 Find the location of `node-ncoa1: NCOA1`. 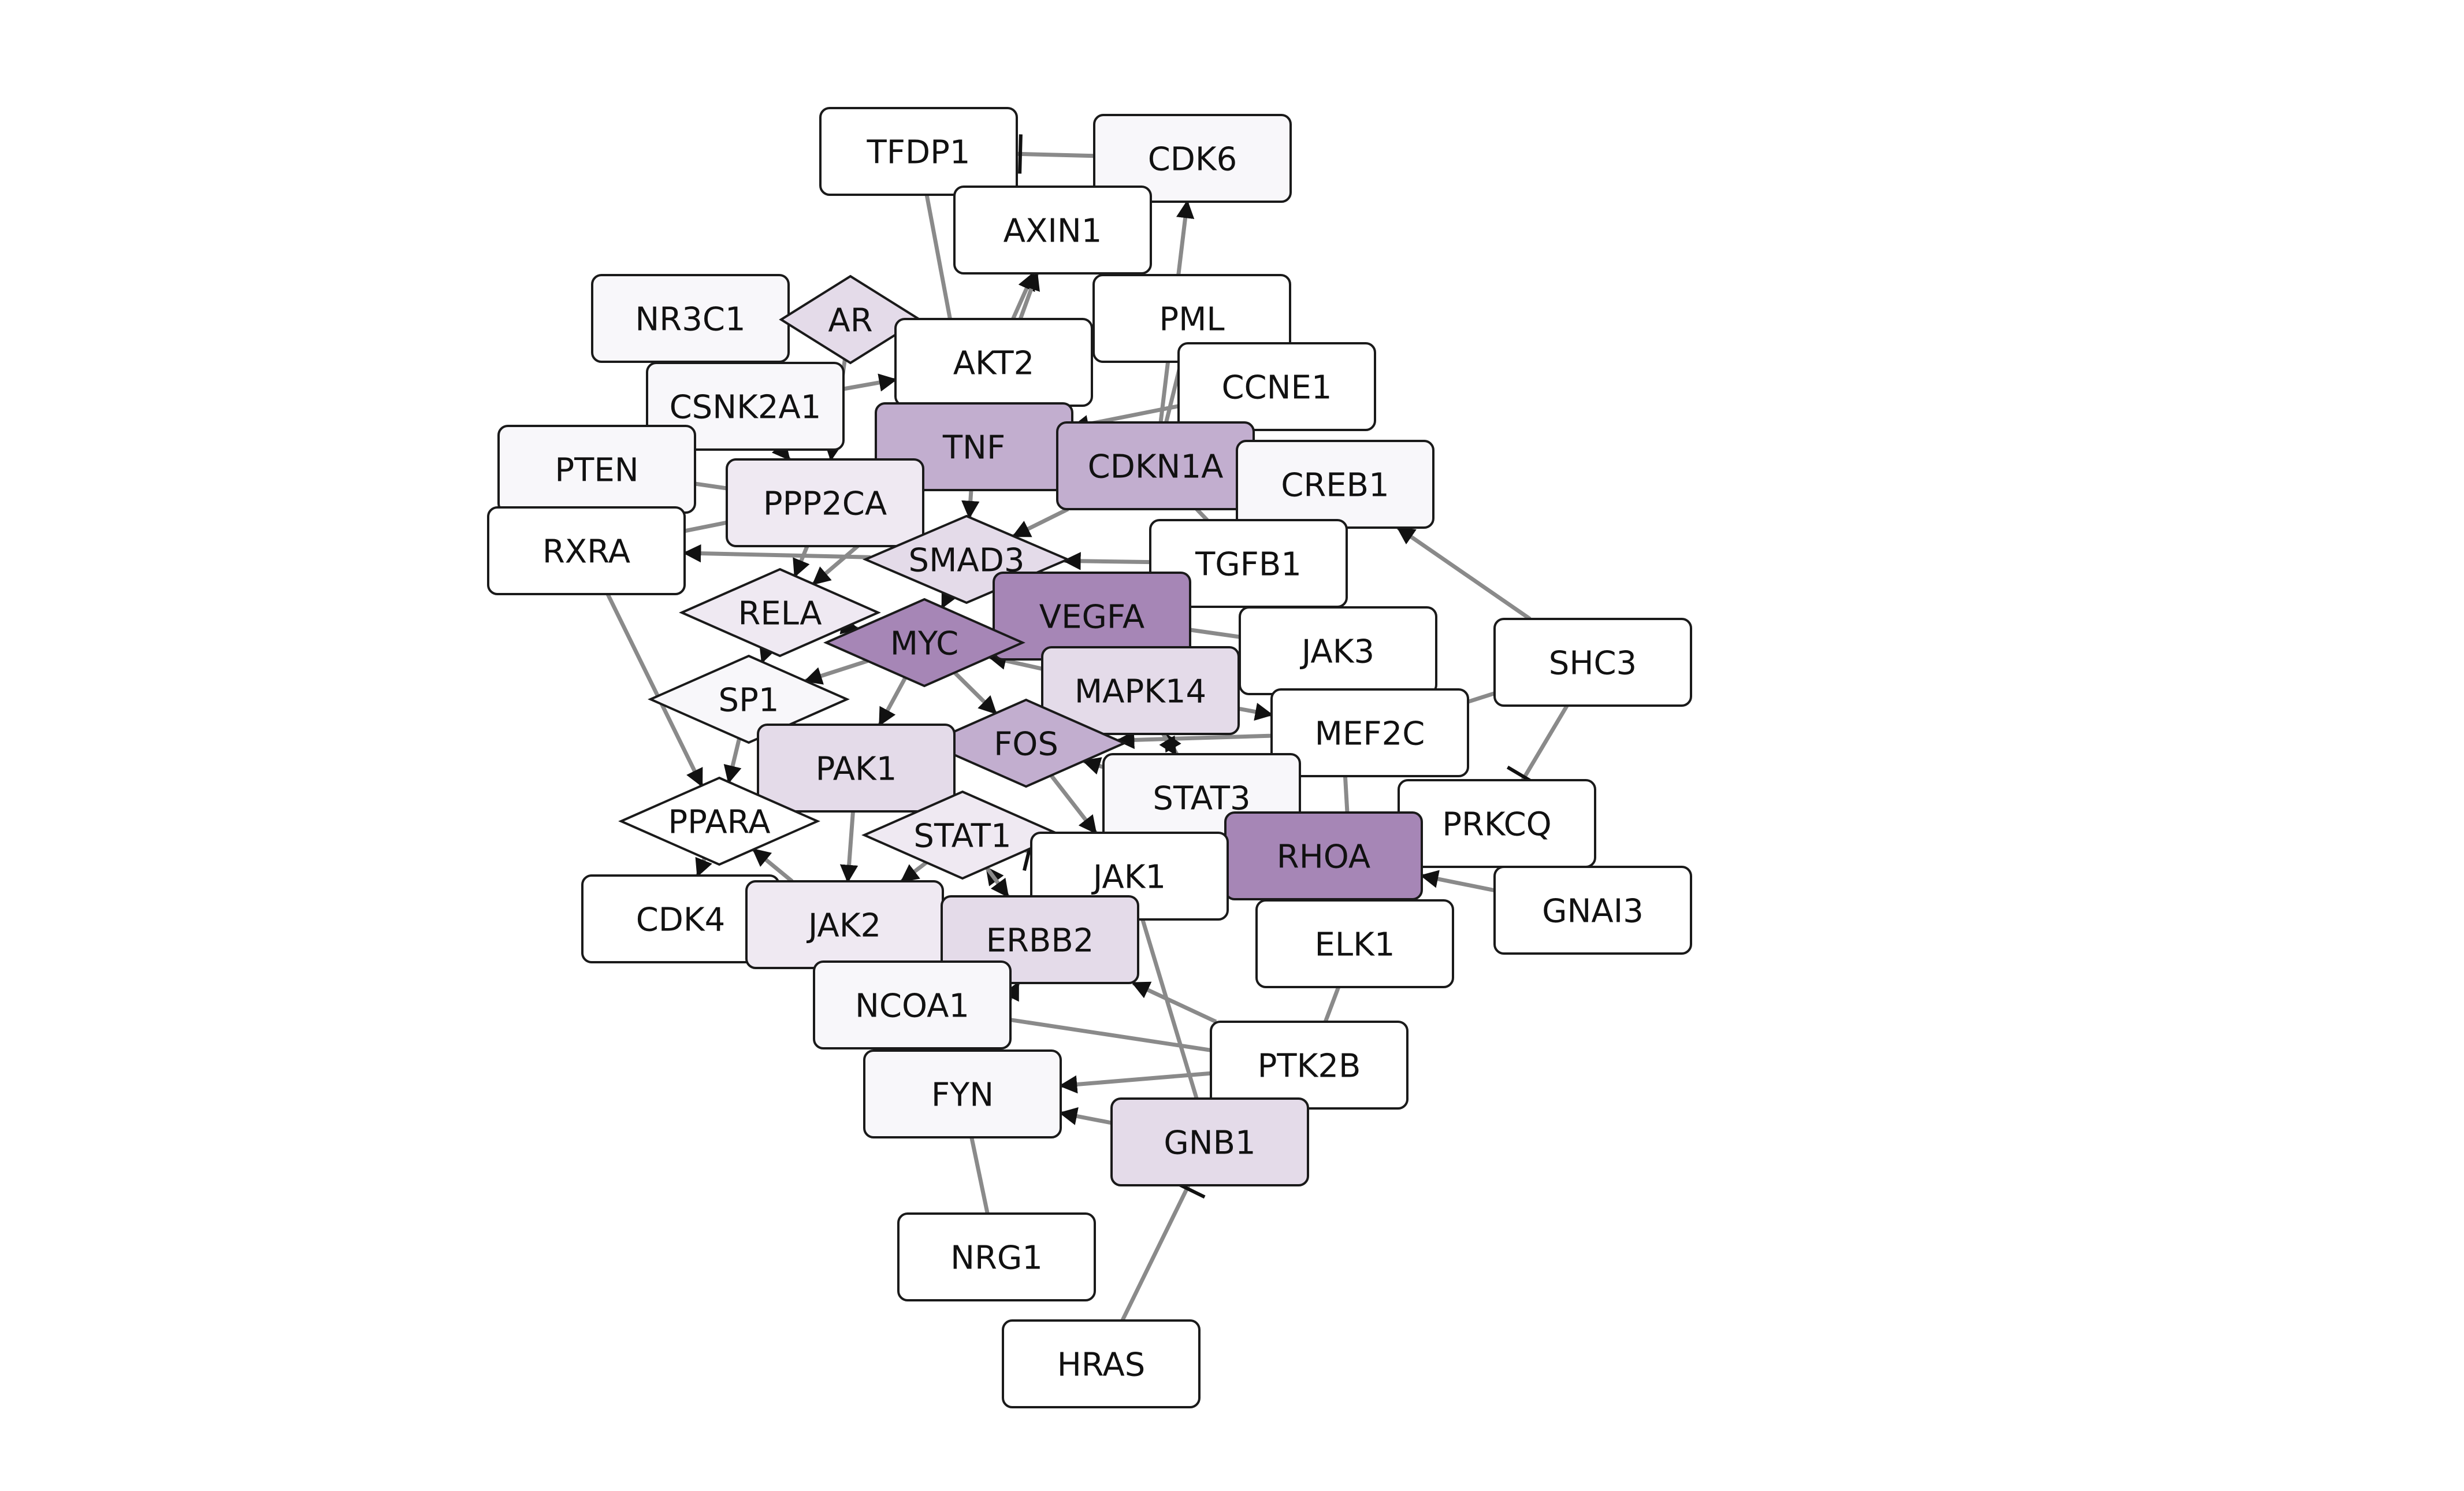

node-ncoa1: NCOA1 is located at coordinates (912, 1004).